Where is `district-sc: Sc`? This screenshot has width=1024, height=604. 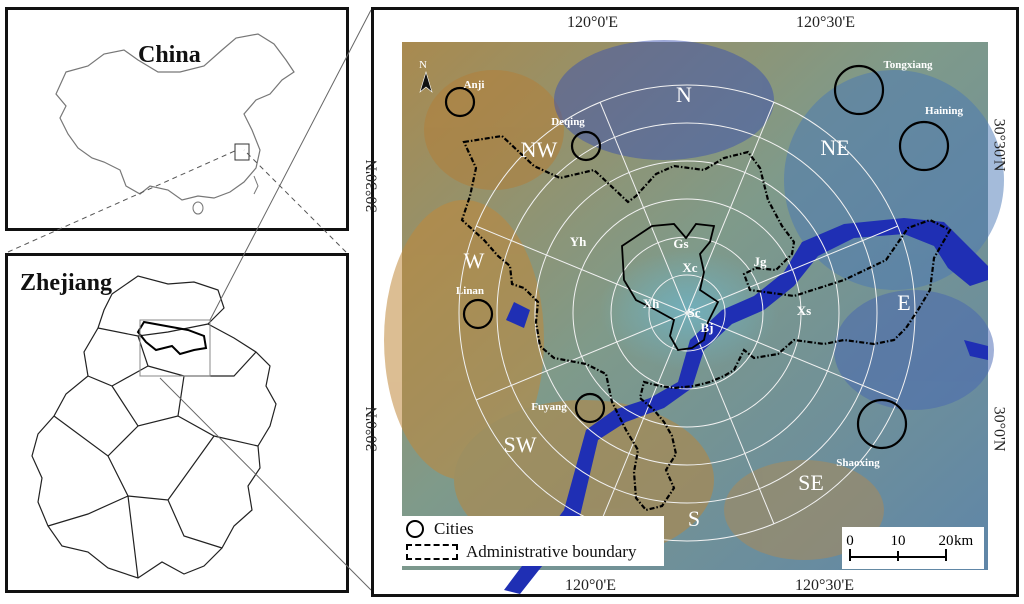
district-sc: Sc is located at coordinates (694, 312).